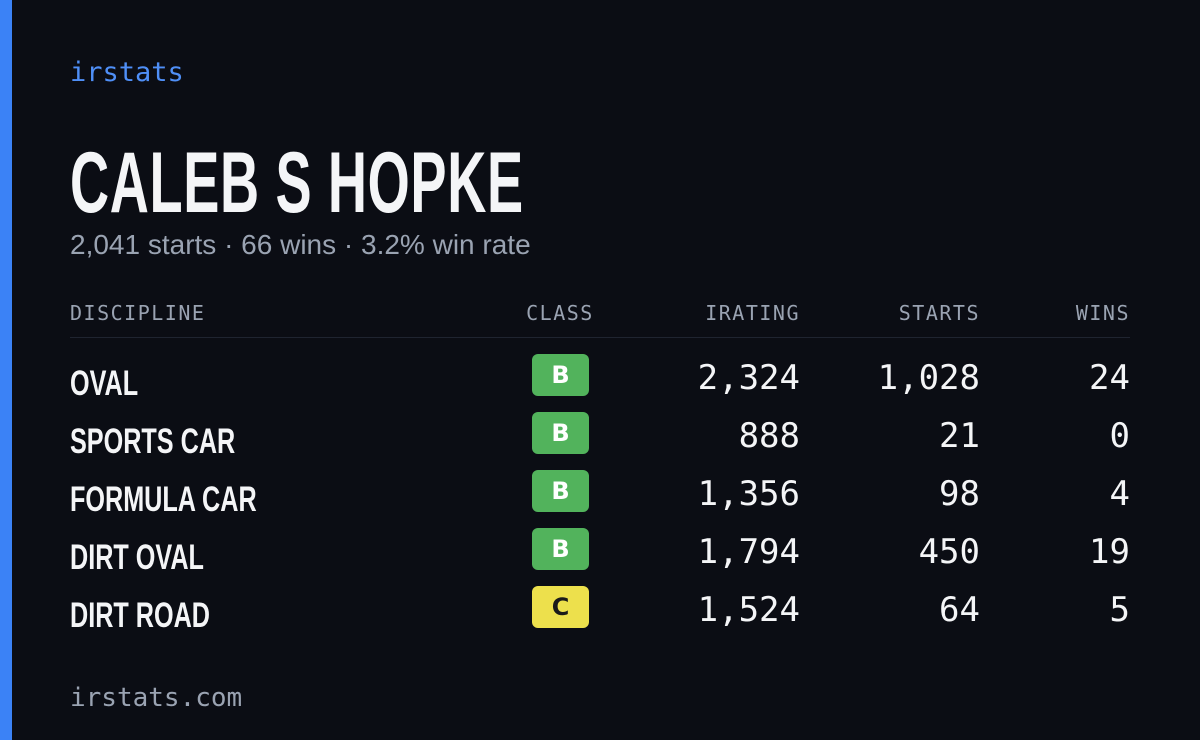 The image size is (1200, 740). Describe the element at coordinates (1109, 552) in the screenshot. I see `wins: 19` at that location.